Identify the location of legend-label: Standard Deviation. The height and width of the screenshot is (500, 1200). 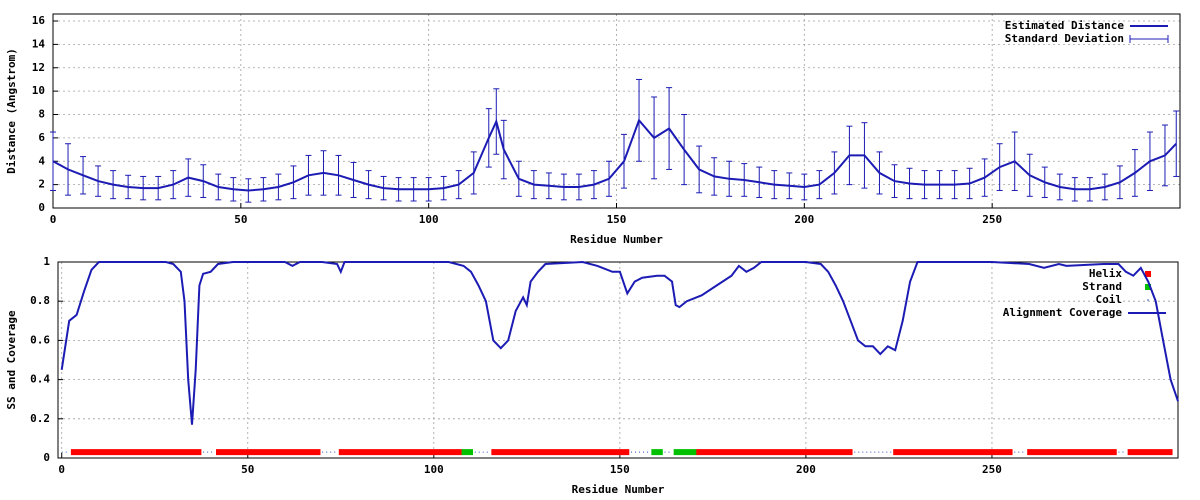
(1064, 38).